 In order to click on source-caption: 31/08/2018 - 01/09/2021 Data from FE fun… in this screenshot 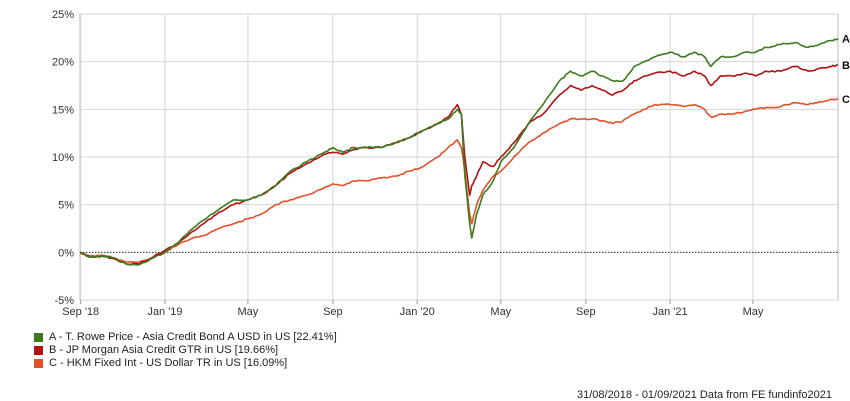, I will do `click(704, 395)`.